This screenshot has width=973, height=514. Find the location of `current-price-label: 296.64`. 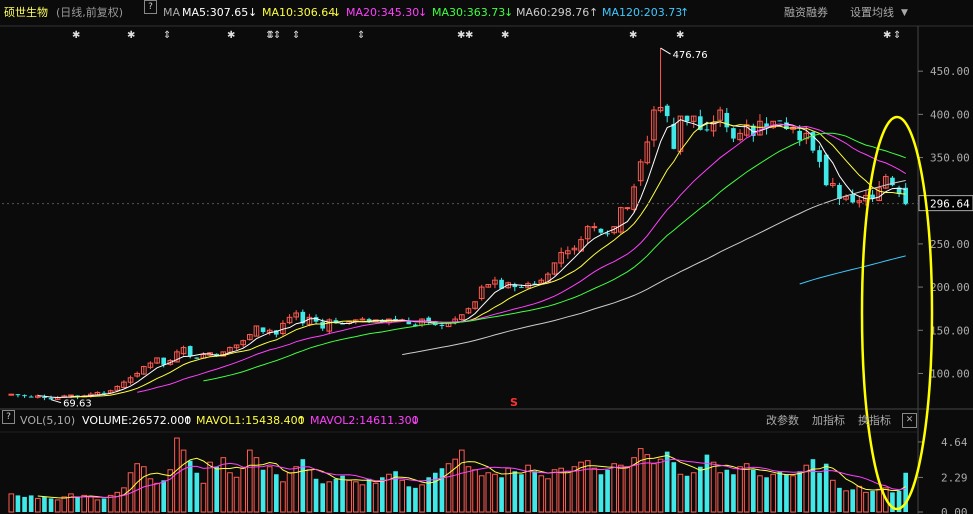

current-price-label: 296.64 is located at coordinates (950, 204).